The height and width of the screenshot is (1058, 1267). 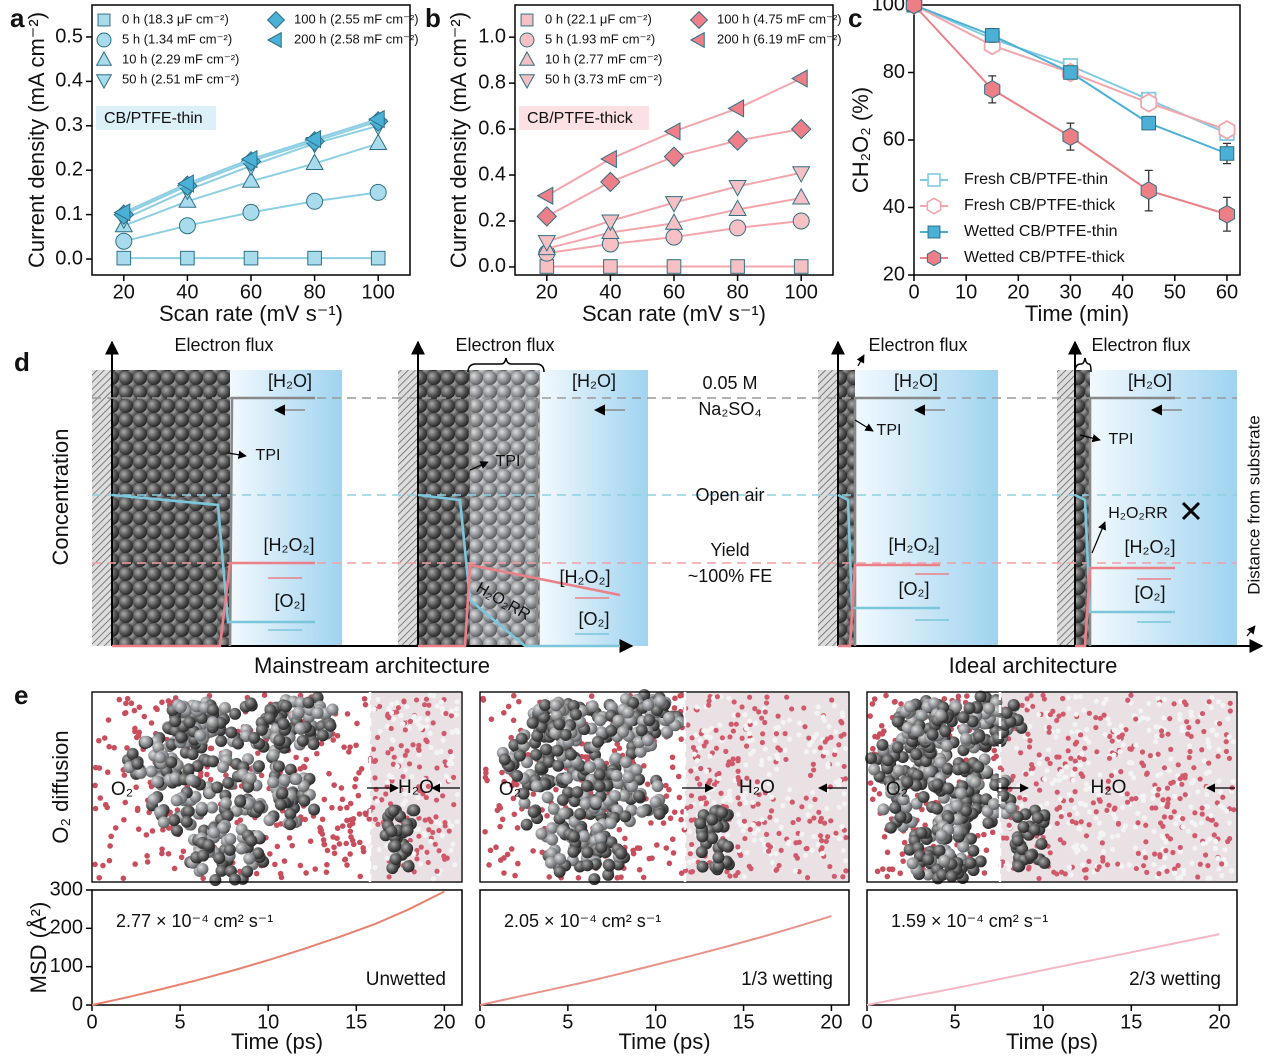 What do you see at coordinates (277, 1041) in the screenshot?
I see `x-axis-label: Time (ps)` at bounding box center [277, 1041].